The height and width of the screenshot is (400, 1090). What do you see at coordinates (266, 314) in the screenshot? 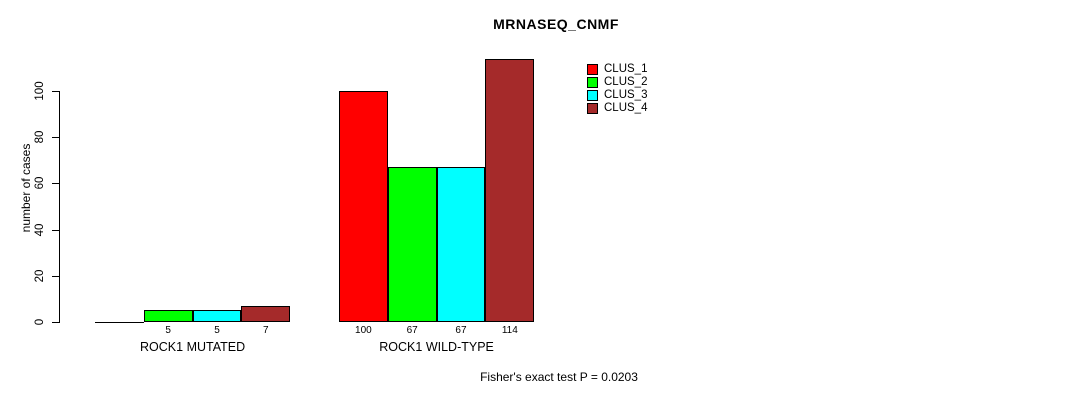
I see `bar-clus_4-rock1-mutated` at bounding box center [266, 314].